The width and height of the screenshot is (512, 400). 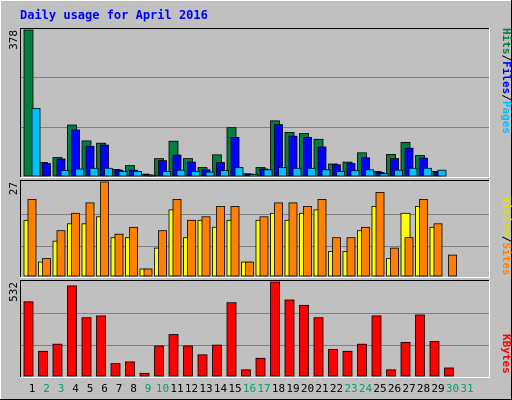 What do you see at coordinates (32, 388) in the screenshot?
I see `x-tick-label-day-1: 1` at bounding box center [32, 388].